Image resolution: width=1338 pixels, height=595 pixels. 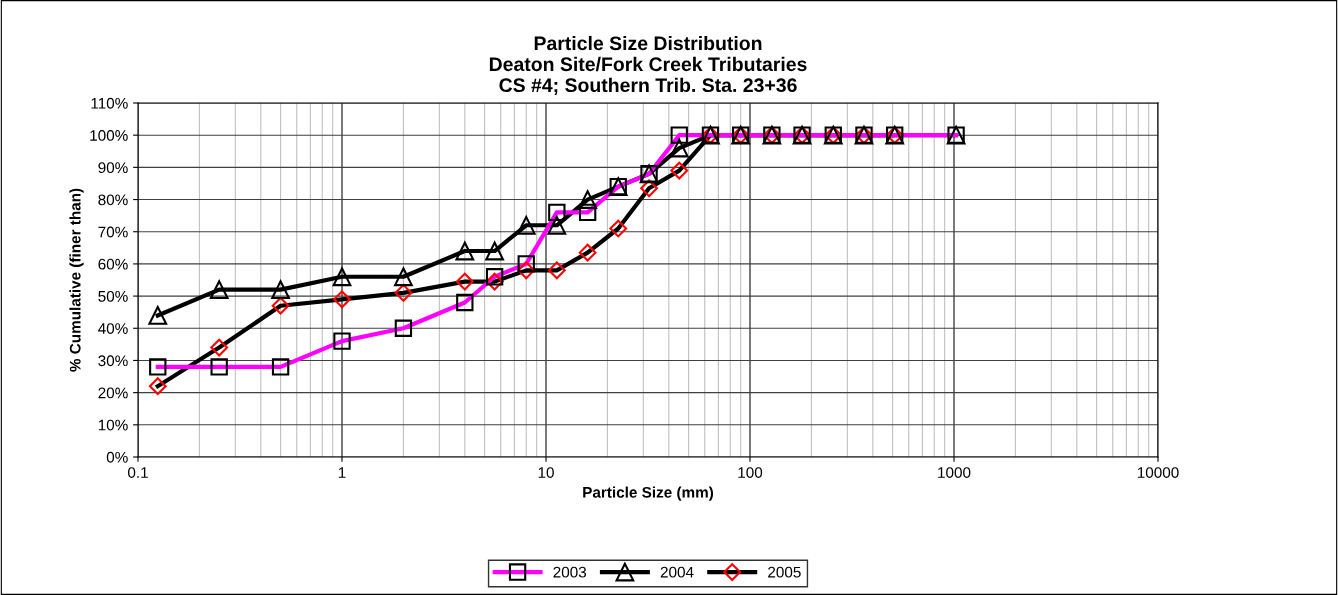 What do you see at coordinates (648, 493) in the screenshot?
I see `x-axis-title: Particle Size (mm)` at bounding box center [648, 493].